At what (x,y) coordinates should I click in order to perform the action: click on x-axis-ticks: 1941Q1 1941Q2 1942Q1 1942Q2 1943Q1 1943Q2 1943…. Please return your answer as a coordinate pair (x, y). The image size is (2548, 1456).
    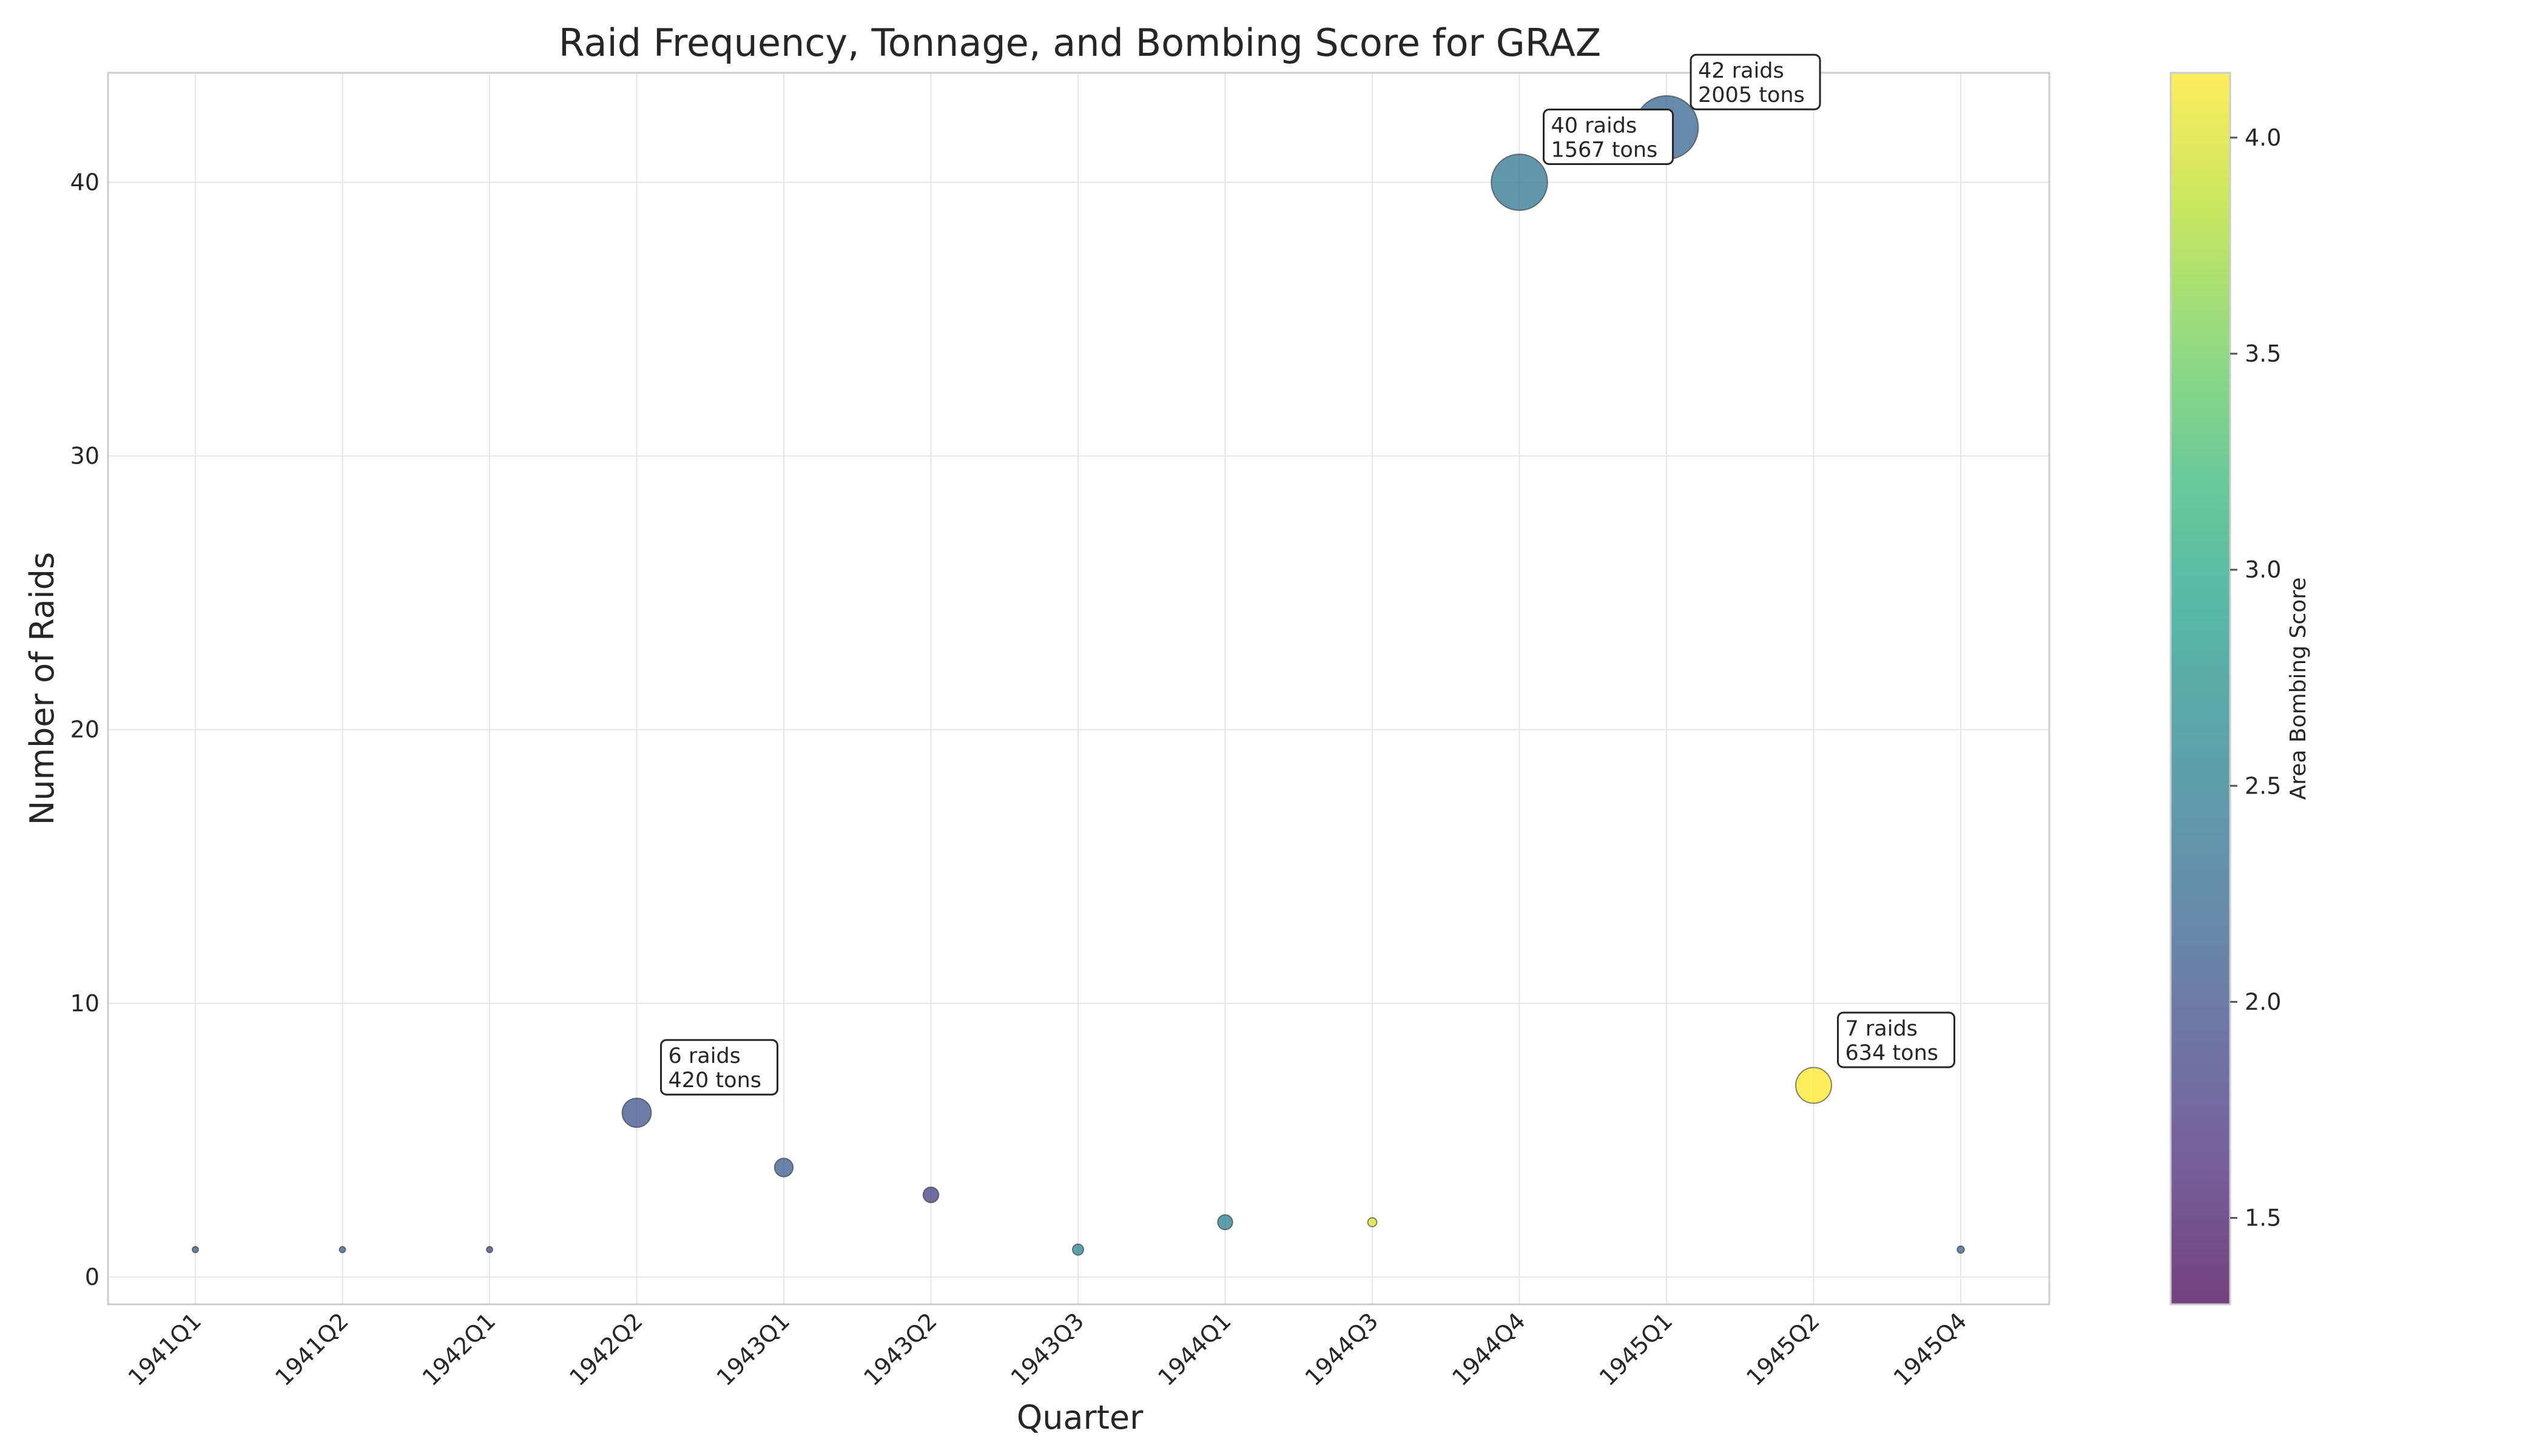
    Looking at the image, I should click on (1047, 1349).